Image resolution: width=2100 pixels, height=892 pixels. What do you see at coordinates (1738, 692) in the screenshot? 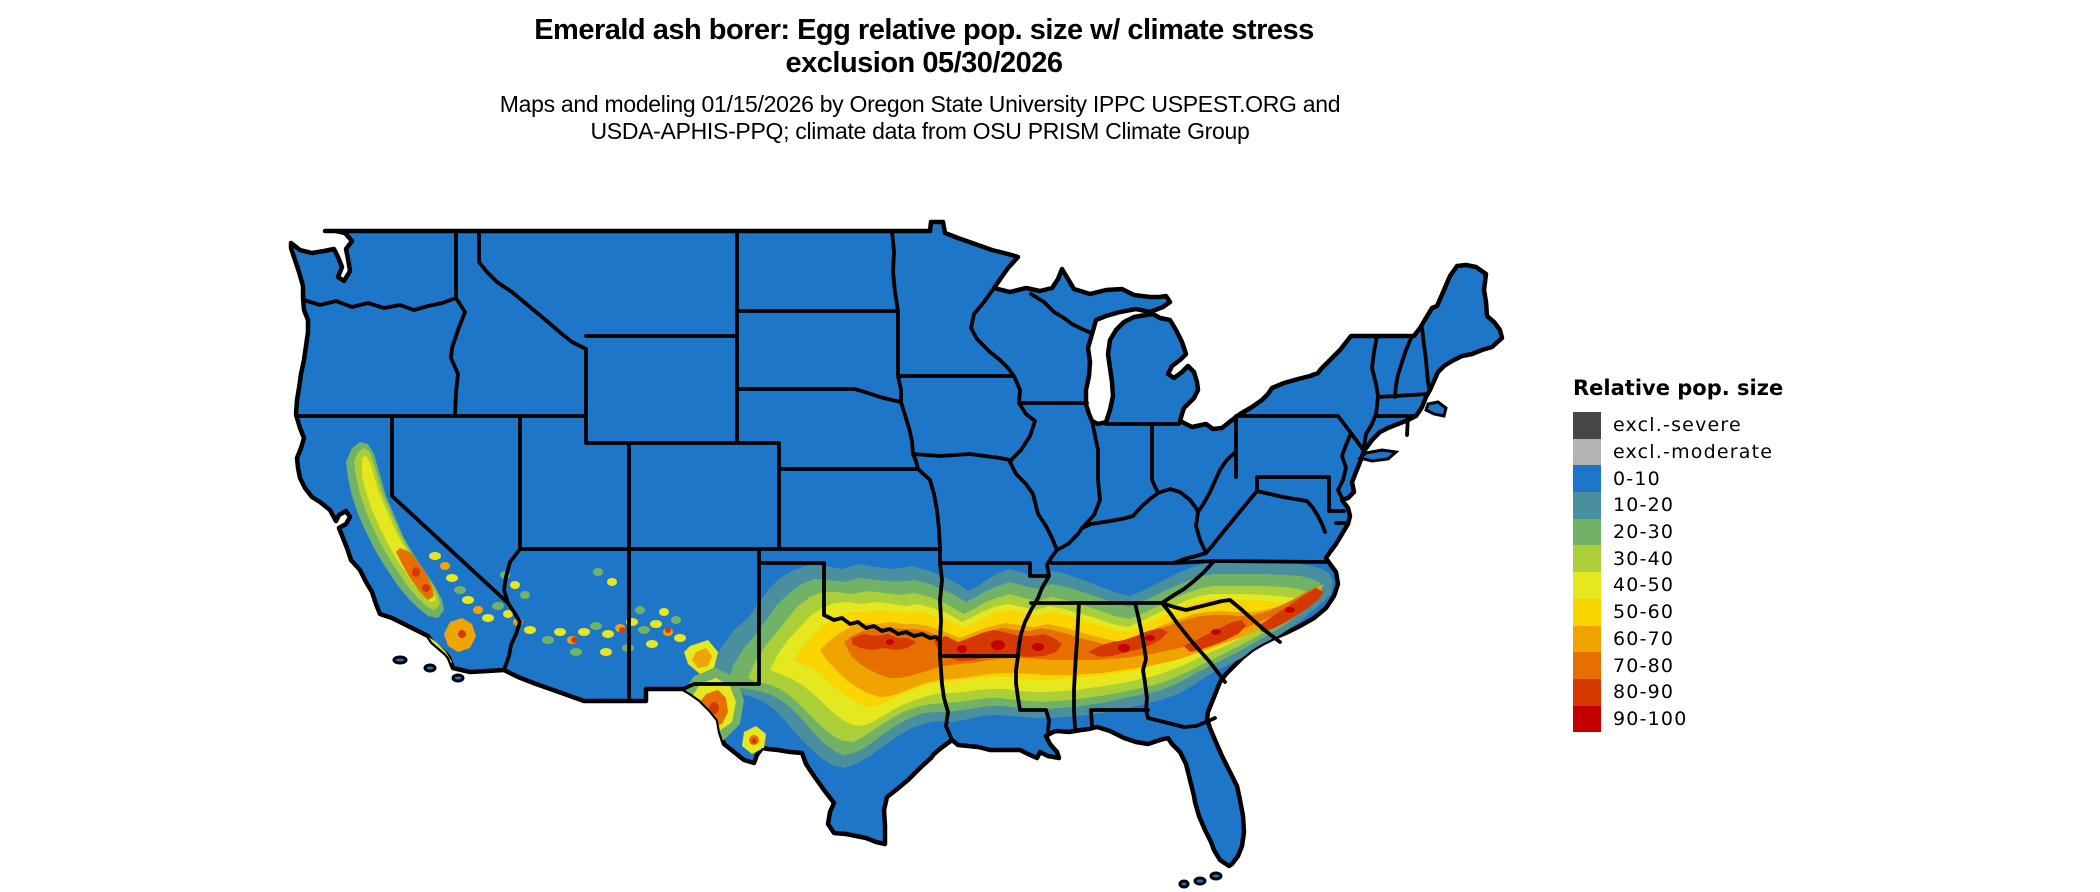
I see `legend-row: 80-90` at bounding box center [1738, 692].